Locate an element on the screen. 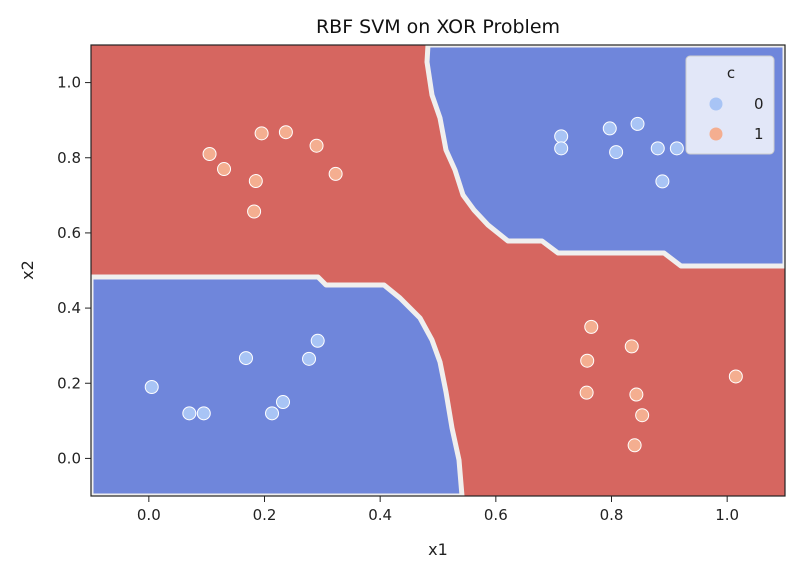 This screenshot has width=800, height=574. legend-box is located at coordinates (730, 105).